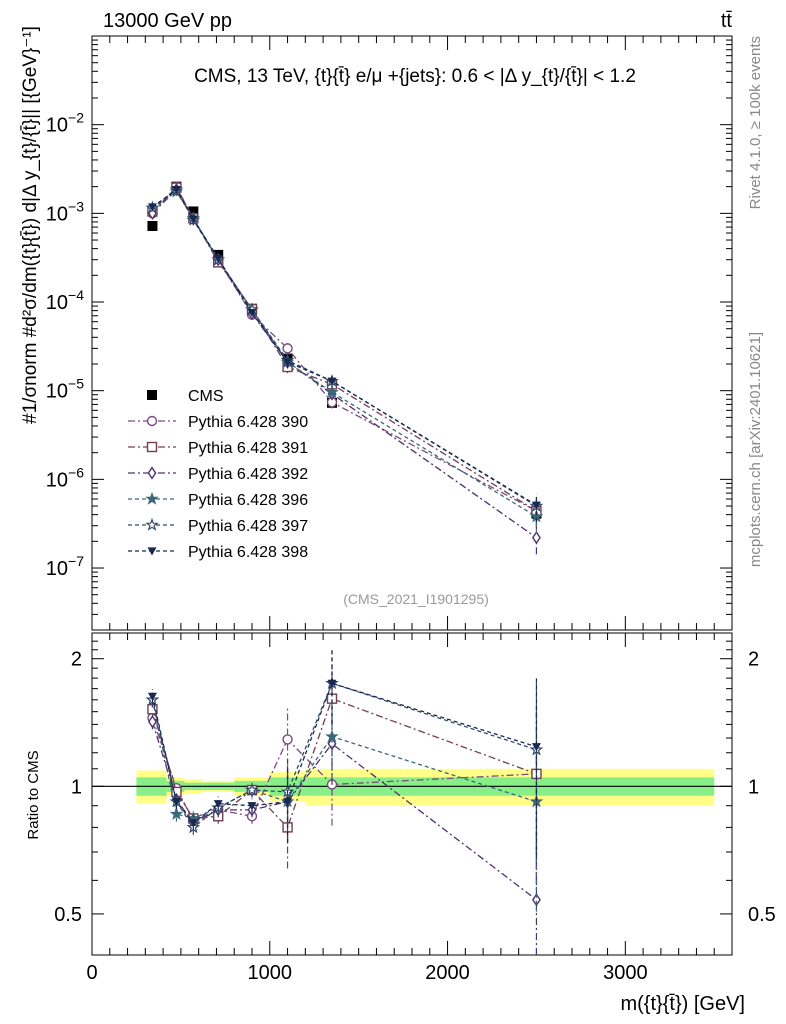 The height and width of the screenshot is (1024, 786). Describe the element at coordinates (755, 122) in the screenshot. I see `rivet-label: Rivet 4.1.0, ≥ 100k events` at that location.